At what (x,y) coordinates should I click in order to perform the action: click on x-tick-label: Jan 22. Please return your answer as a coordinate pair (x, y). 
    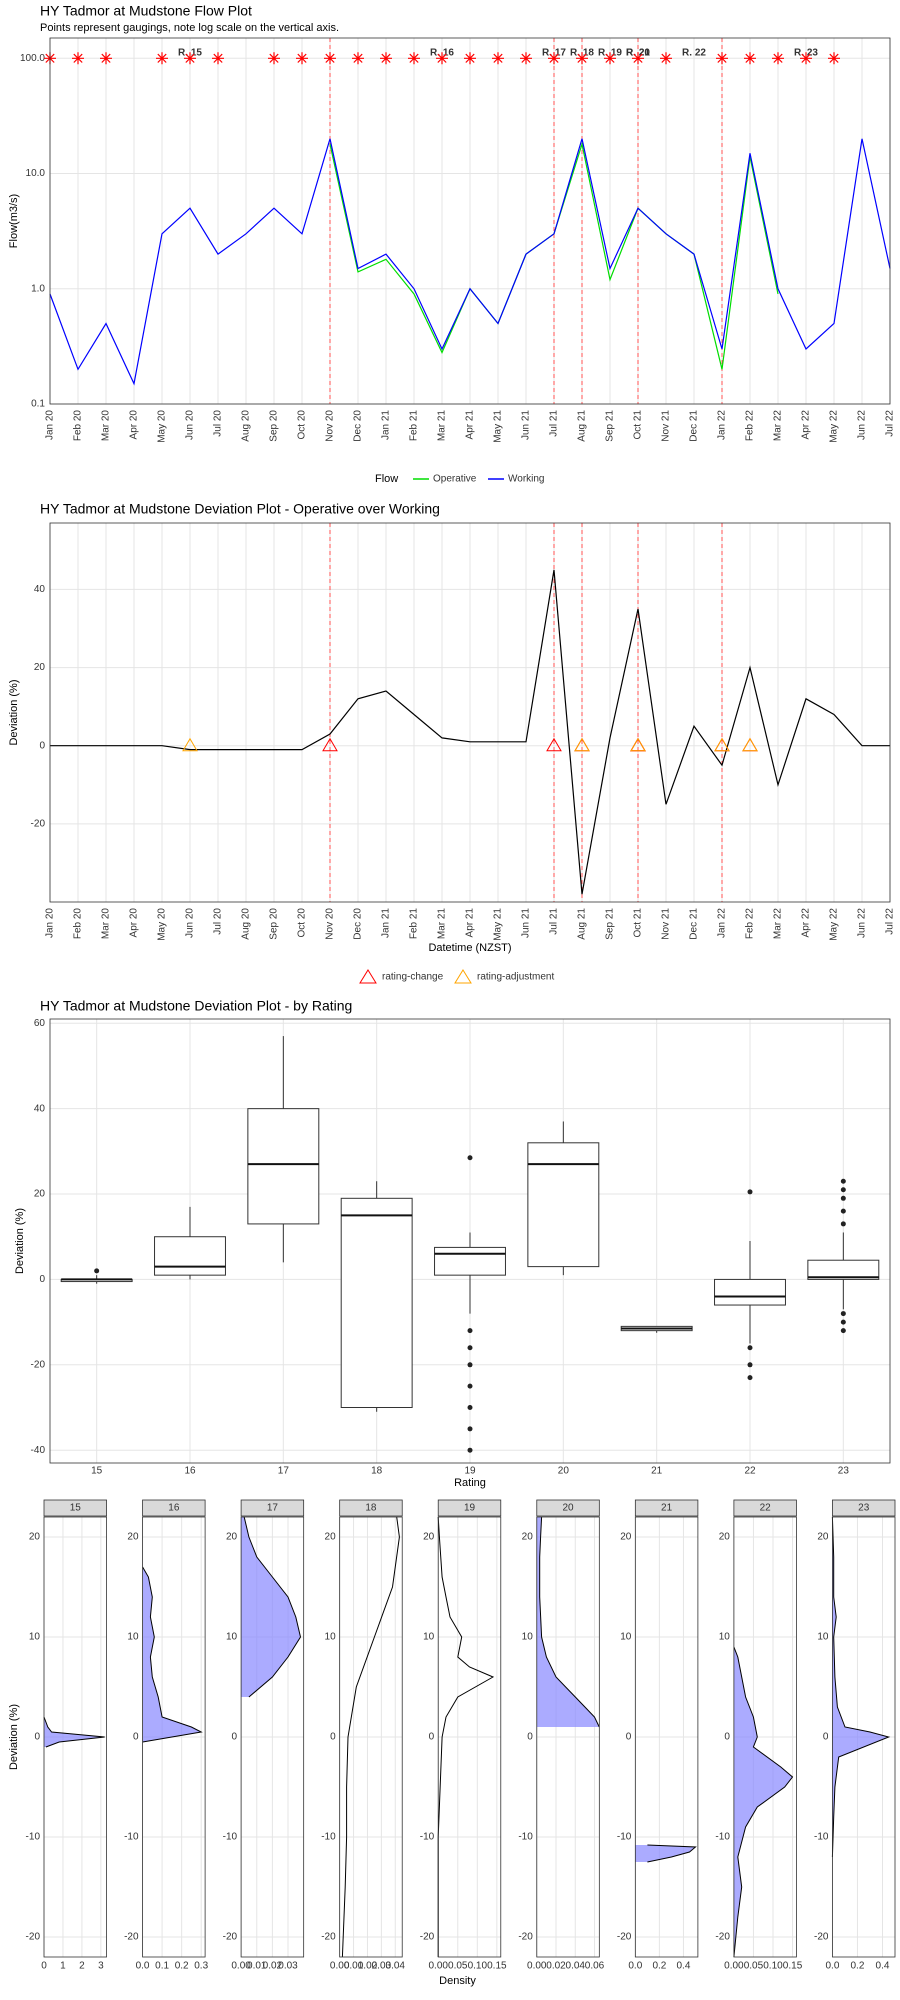
    Looking at the image, I should click on (722, 923).